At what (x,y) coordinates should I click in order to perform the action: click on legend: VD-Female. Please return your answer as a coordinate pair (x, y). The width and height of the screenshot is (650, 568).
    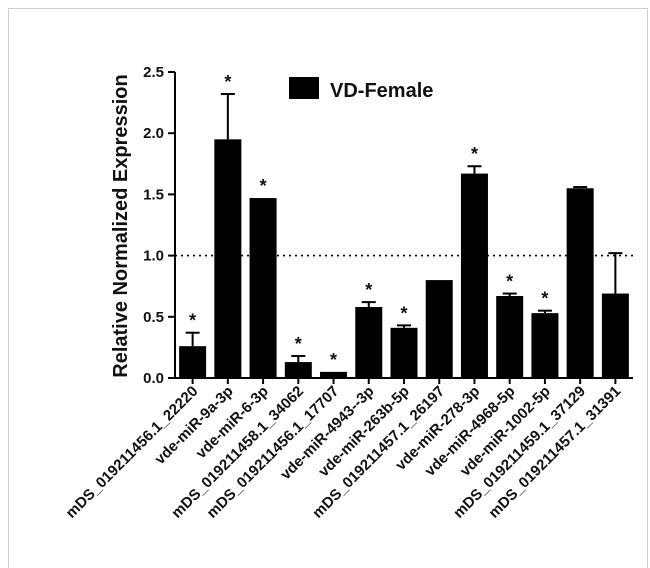
    Looking at the image, I should click on (361, 89).